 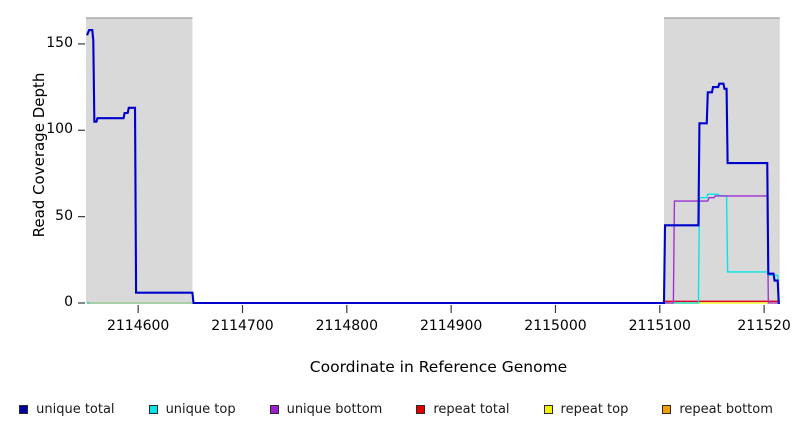 I want to click on legend-entry-repeat-total: repeat total, so click(x=463, y=409).